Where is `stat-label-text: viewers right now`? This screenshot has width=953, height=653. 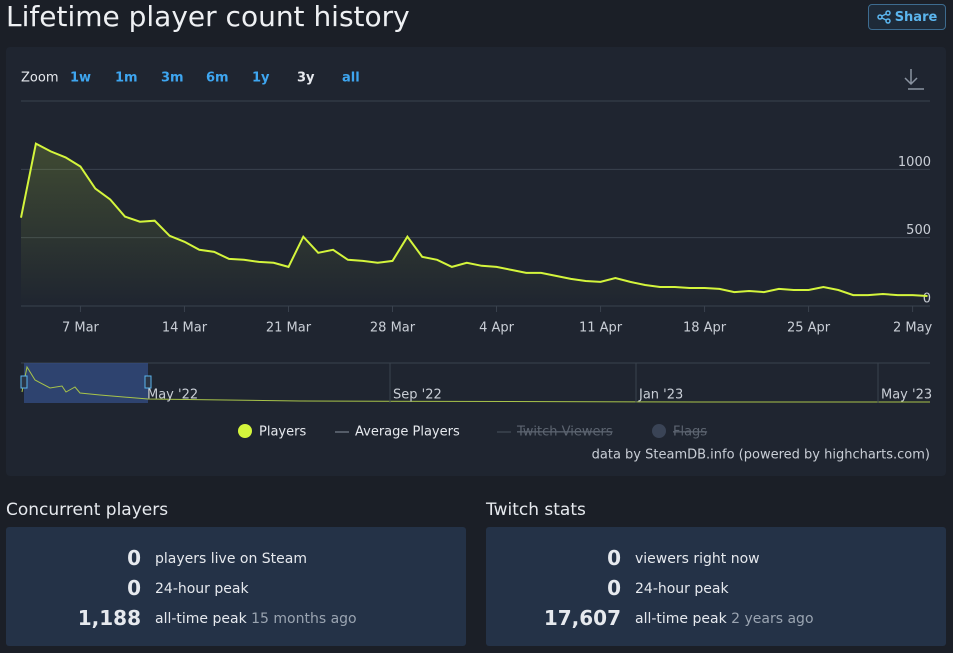
stat-label-text: viewers right now is located at coordinates (697, 559).